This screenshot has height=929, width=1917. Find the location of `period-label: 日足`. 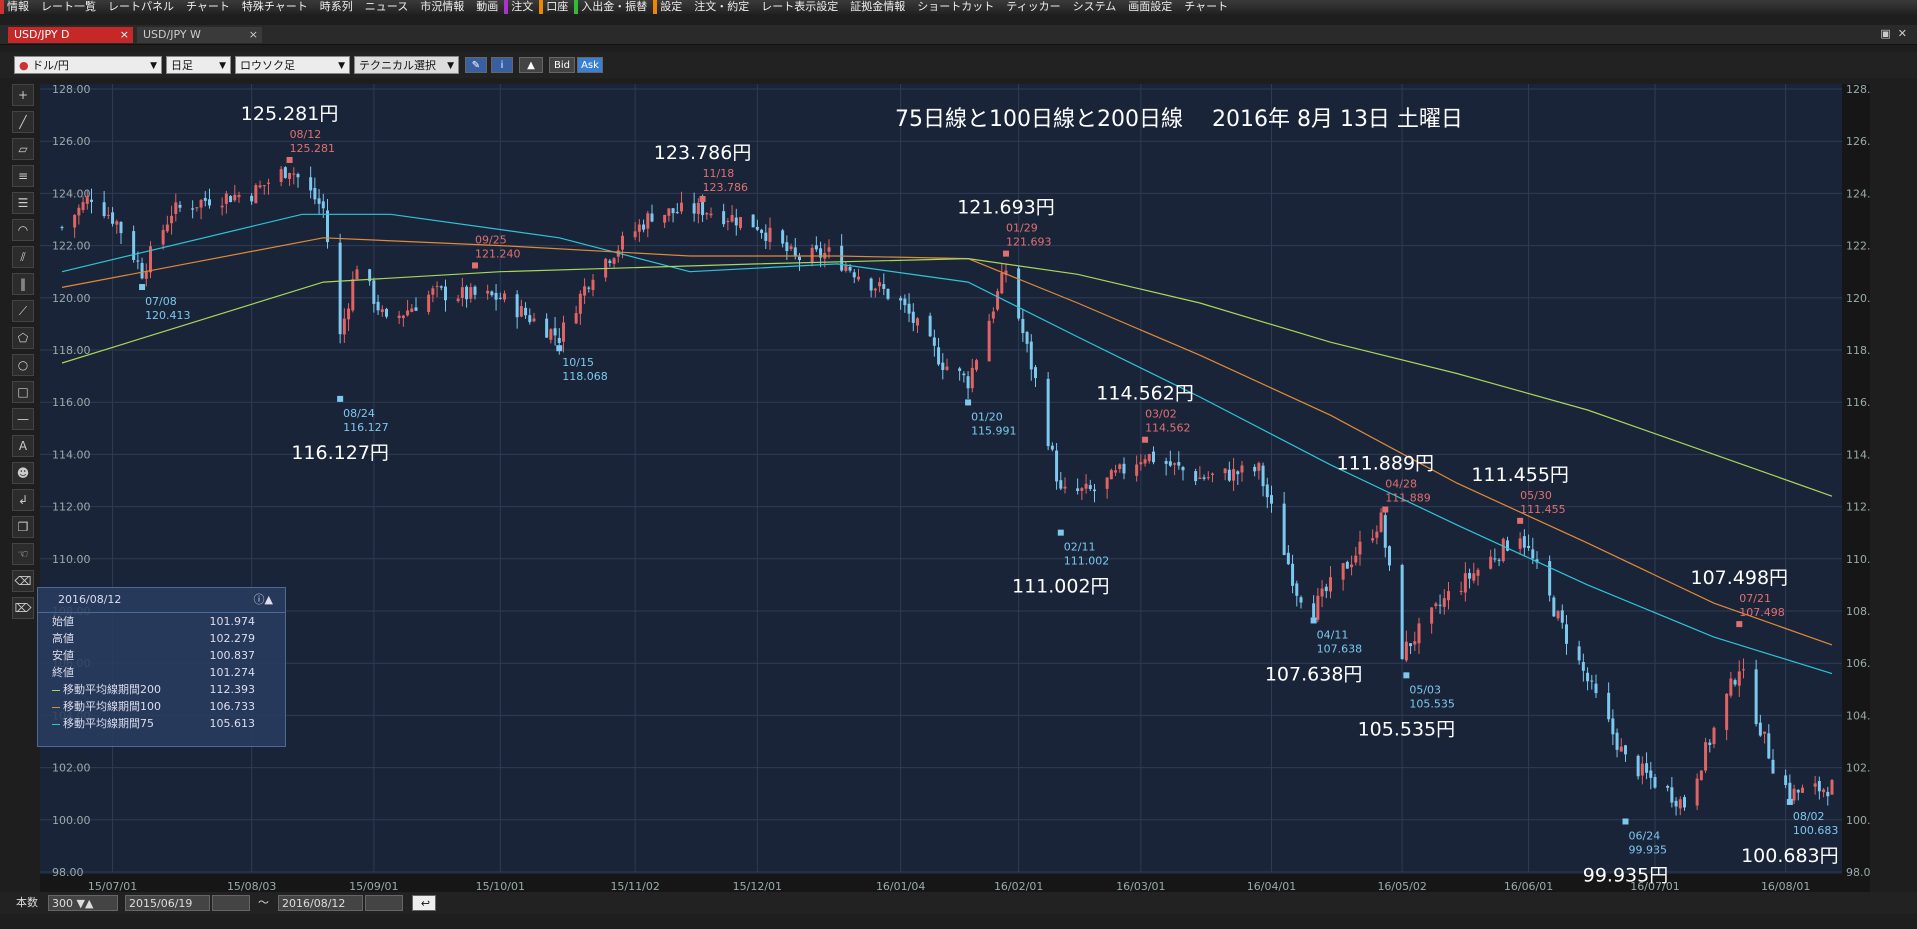

period-label: 日足 is located at coordinates (182, 65).